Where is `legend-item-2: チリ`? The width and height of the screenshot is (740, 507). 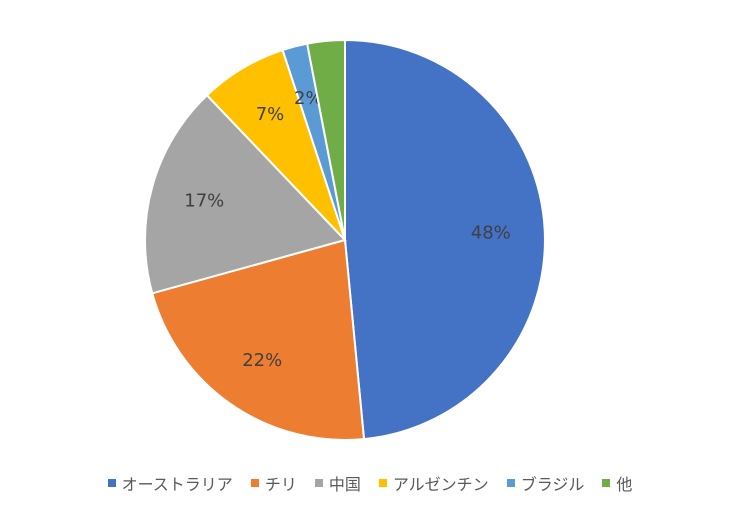
legend-item-2: チリ is located at coordinates (273, 483).